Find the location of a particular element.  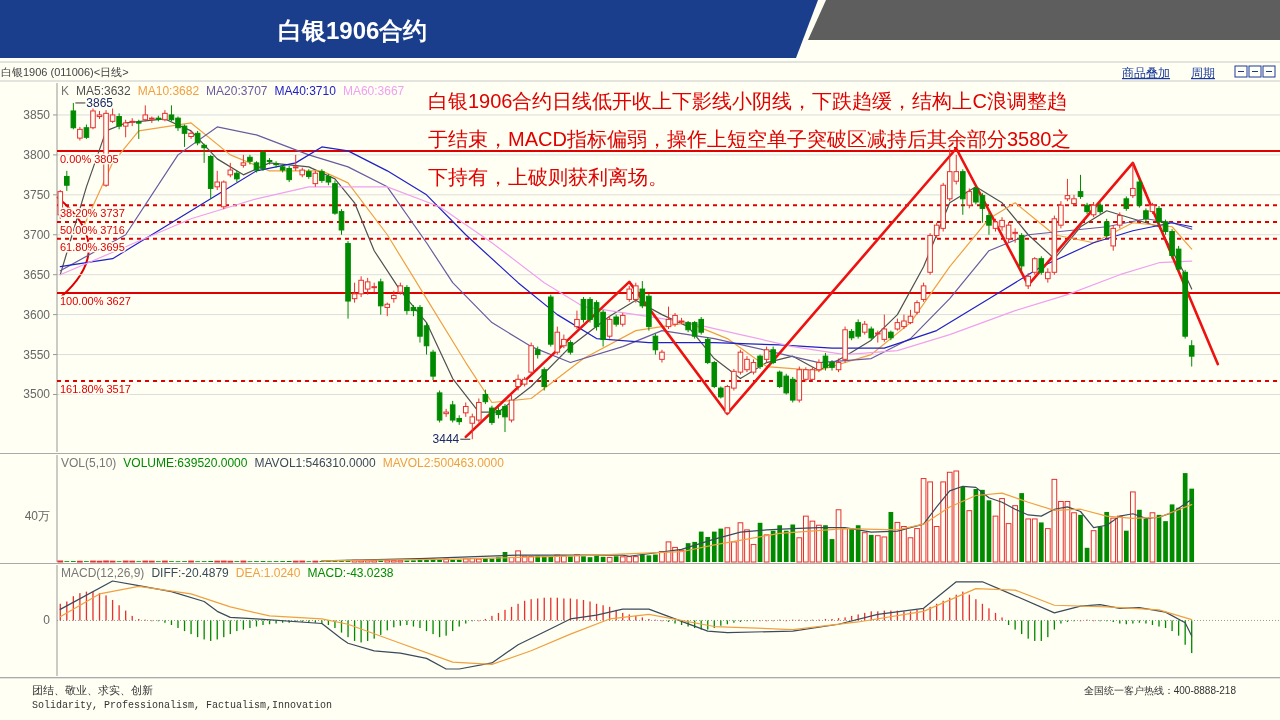

text: 白银1906 (011006)<日线> is located at coordinates (65, 72).